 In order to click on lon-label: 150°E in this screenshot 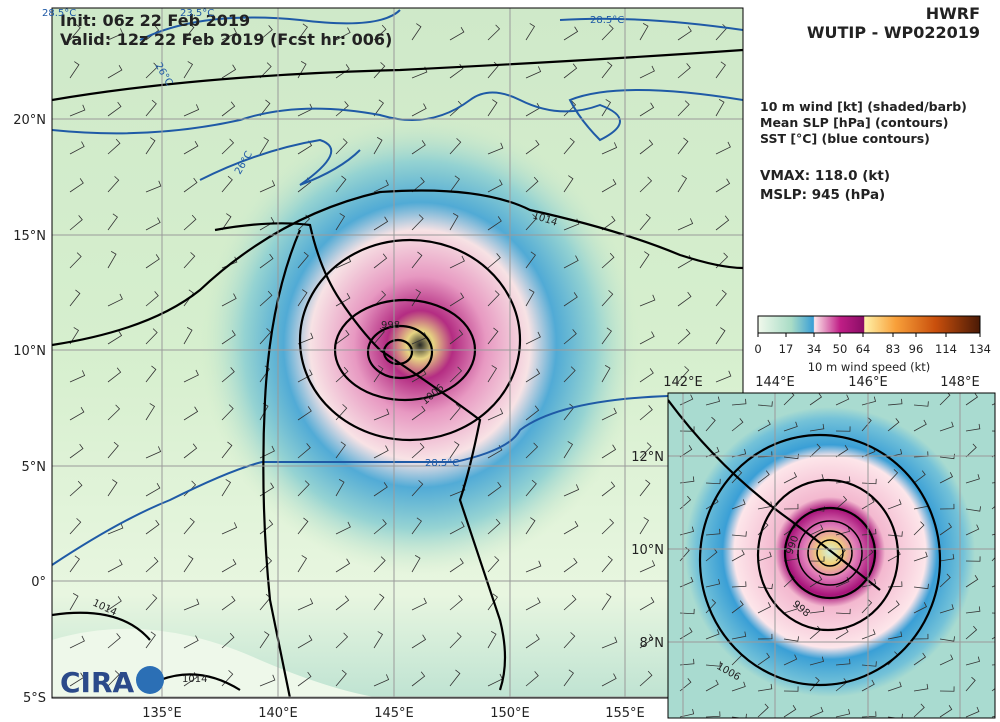, I will do `click(510, 713)`.